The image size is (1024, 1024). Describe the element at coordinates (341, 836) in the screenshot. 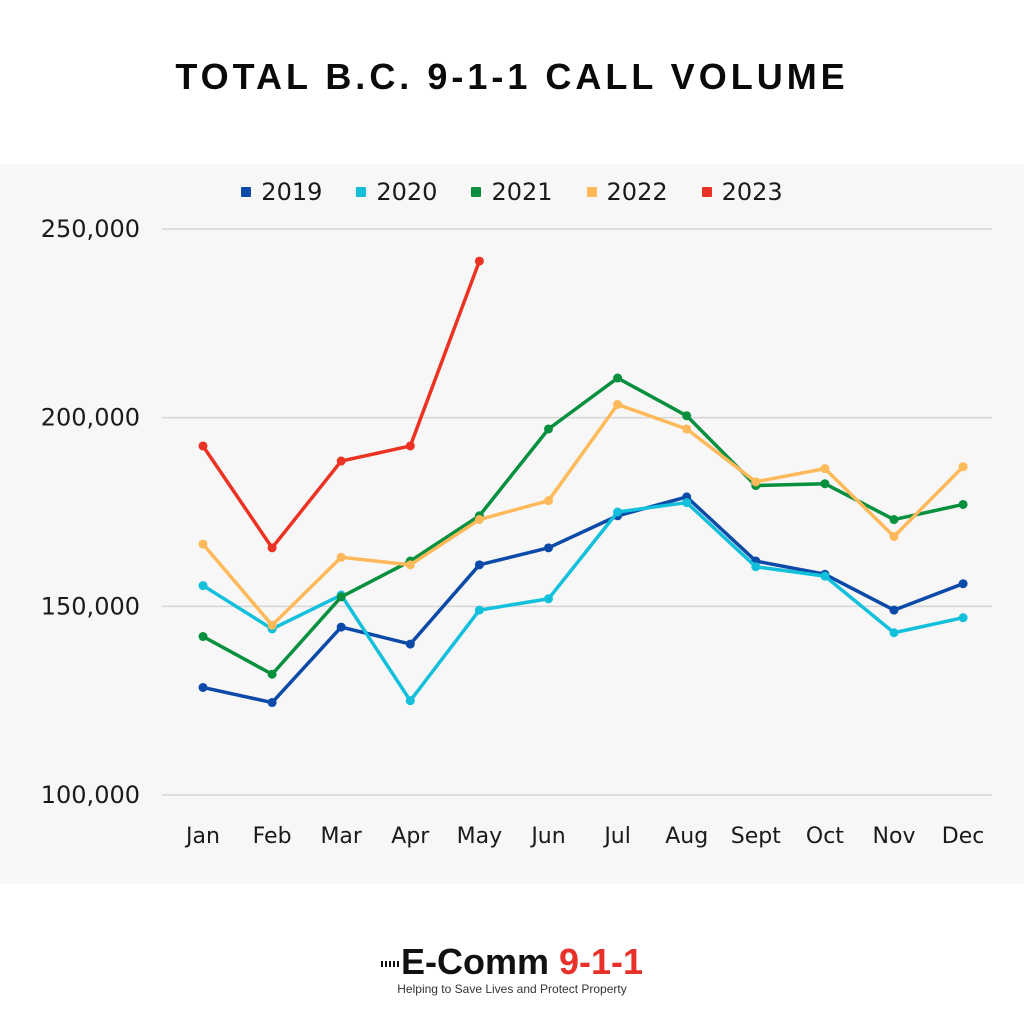

I see `x-tick-label: Mar` at that location.